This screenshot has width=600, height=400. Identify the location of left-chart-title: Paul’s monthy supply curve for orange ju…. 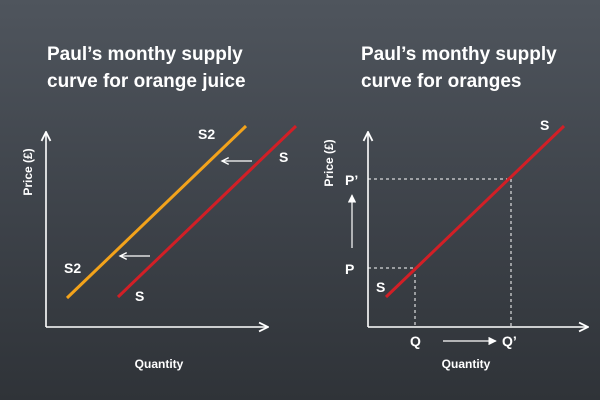
(146, 68).